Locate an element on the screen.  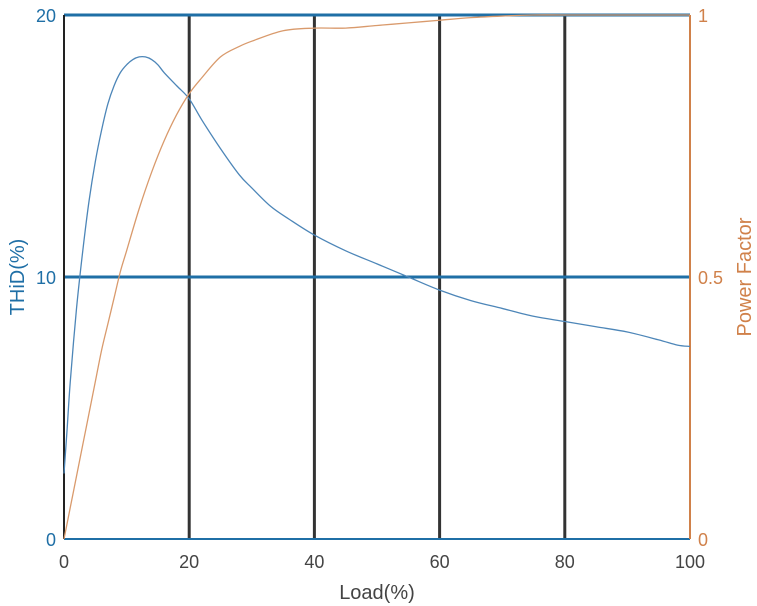
x-tick-label: 100 is located at coordinates (690, 562).